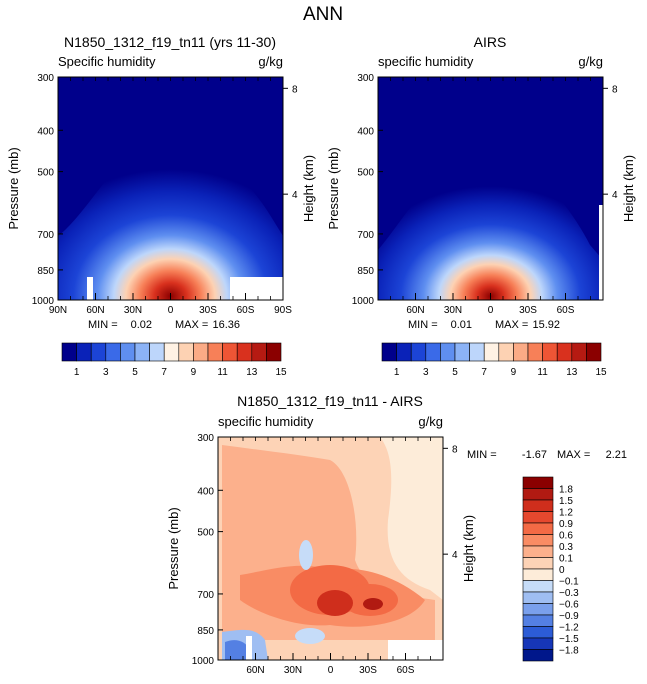 This screenshot has width=647, height=684. Describe the element at coordinates (191, 325) in the screenshot. I see `panel-model-max-label: MAX =` at that location.